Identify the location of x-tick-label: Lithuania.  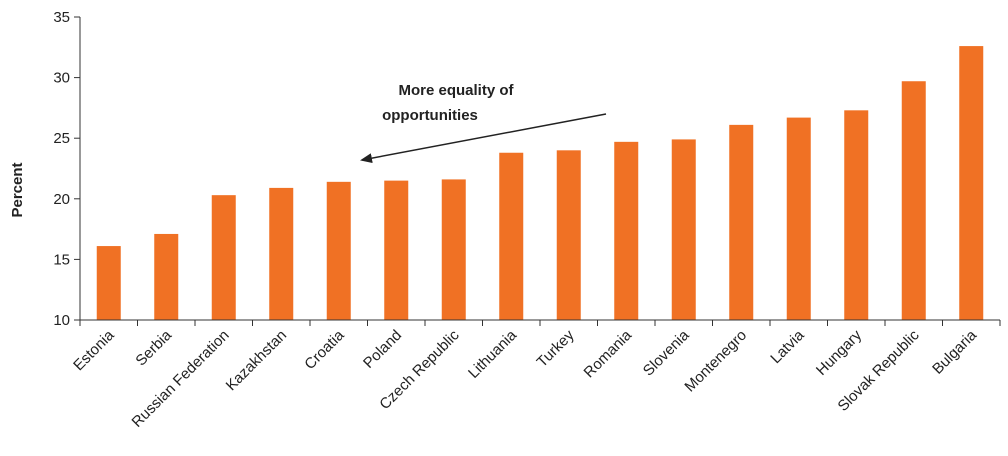
(493, 354).